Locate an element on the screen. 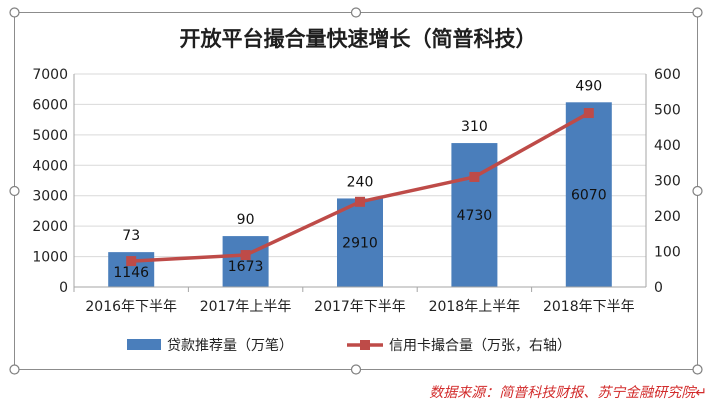 The width and height of the screenshot is (717, 409). x-tick-label-0: 2016年下半年 is located at coordinates (131, 307).